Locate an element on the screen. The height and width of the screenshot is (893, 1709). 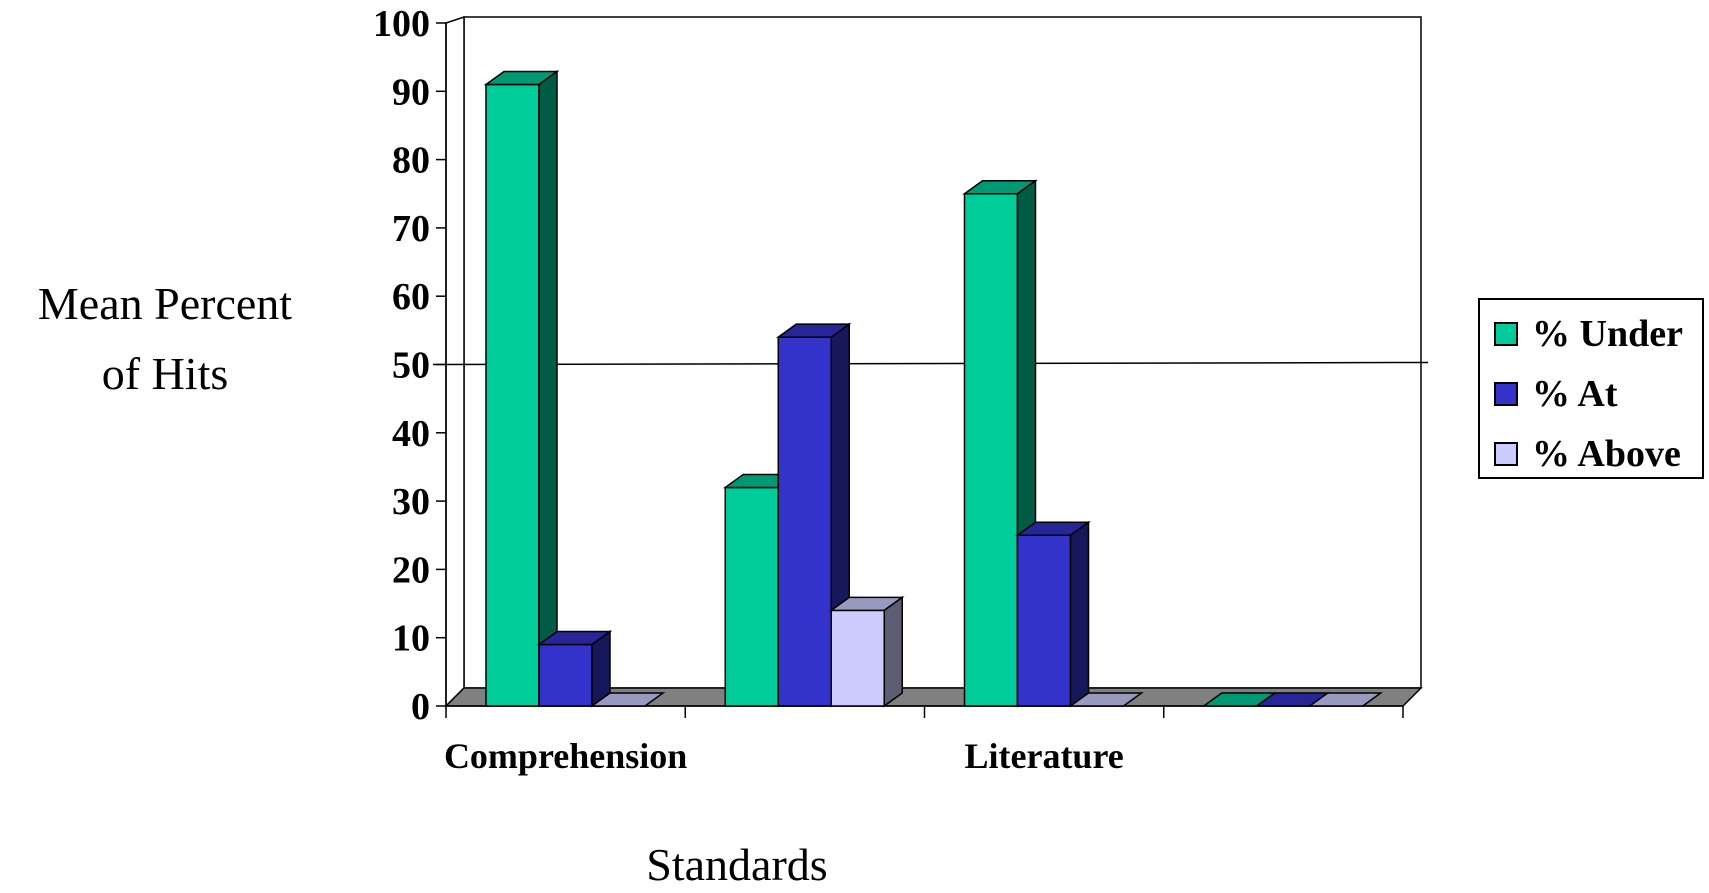
legend-swatch-at is located at coordinates (1506, 394).